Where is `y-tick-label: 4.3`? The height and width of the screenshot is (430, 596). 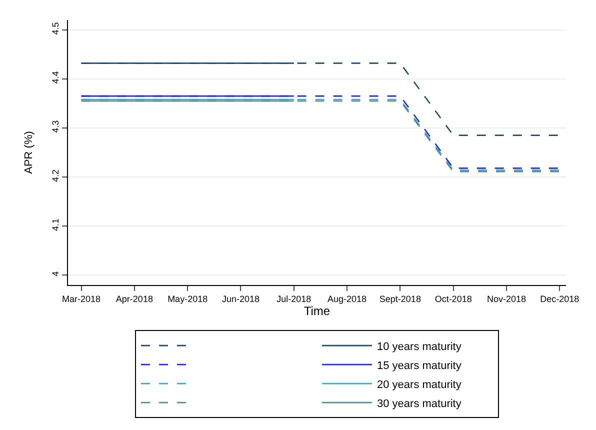
y-tick-label: 4.3 is located at coordinates (55, 126).